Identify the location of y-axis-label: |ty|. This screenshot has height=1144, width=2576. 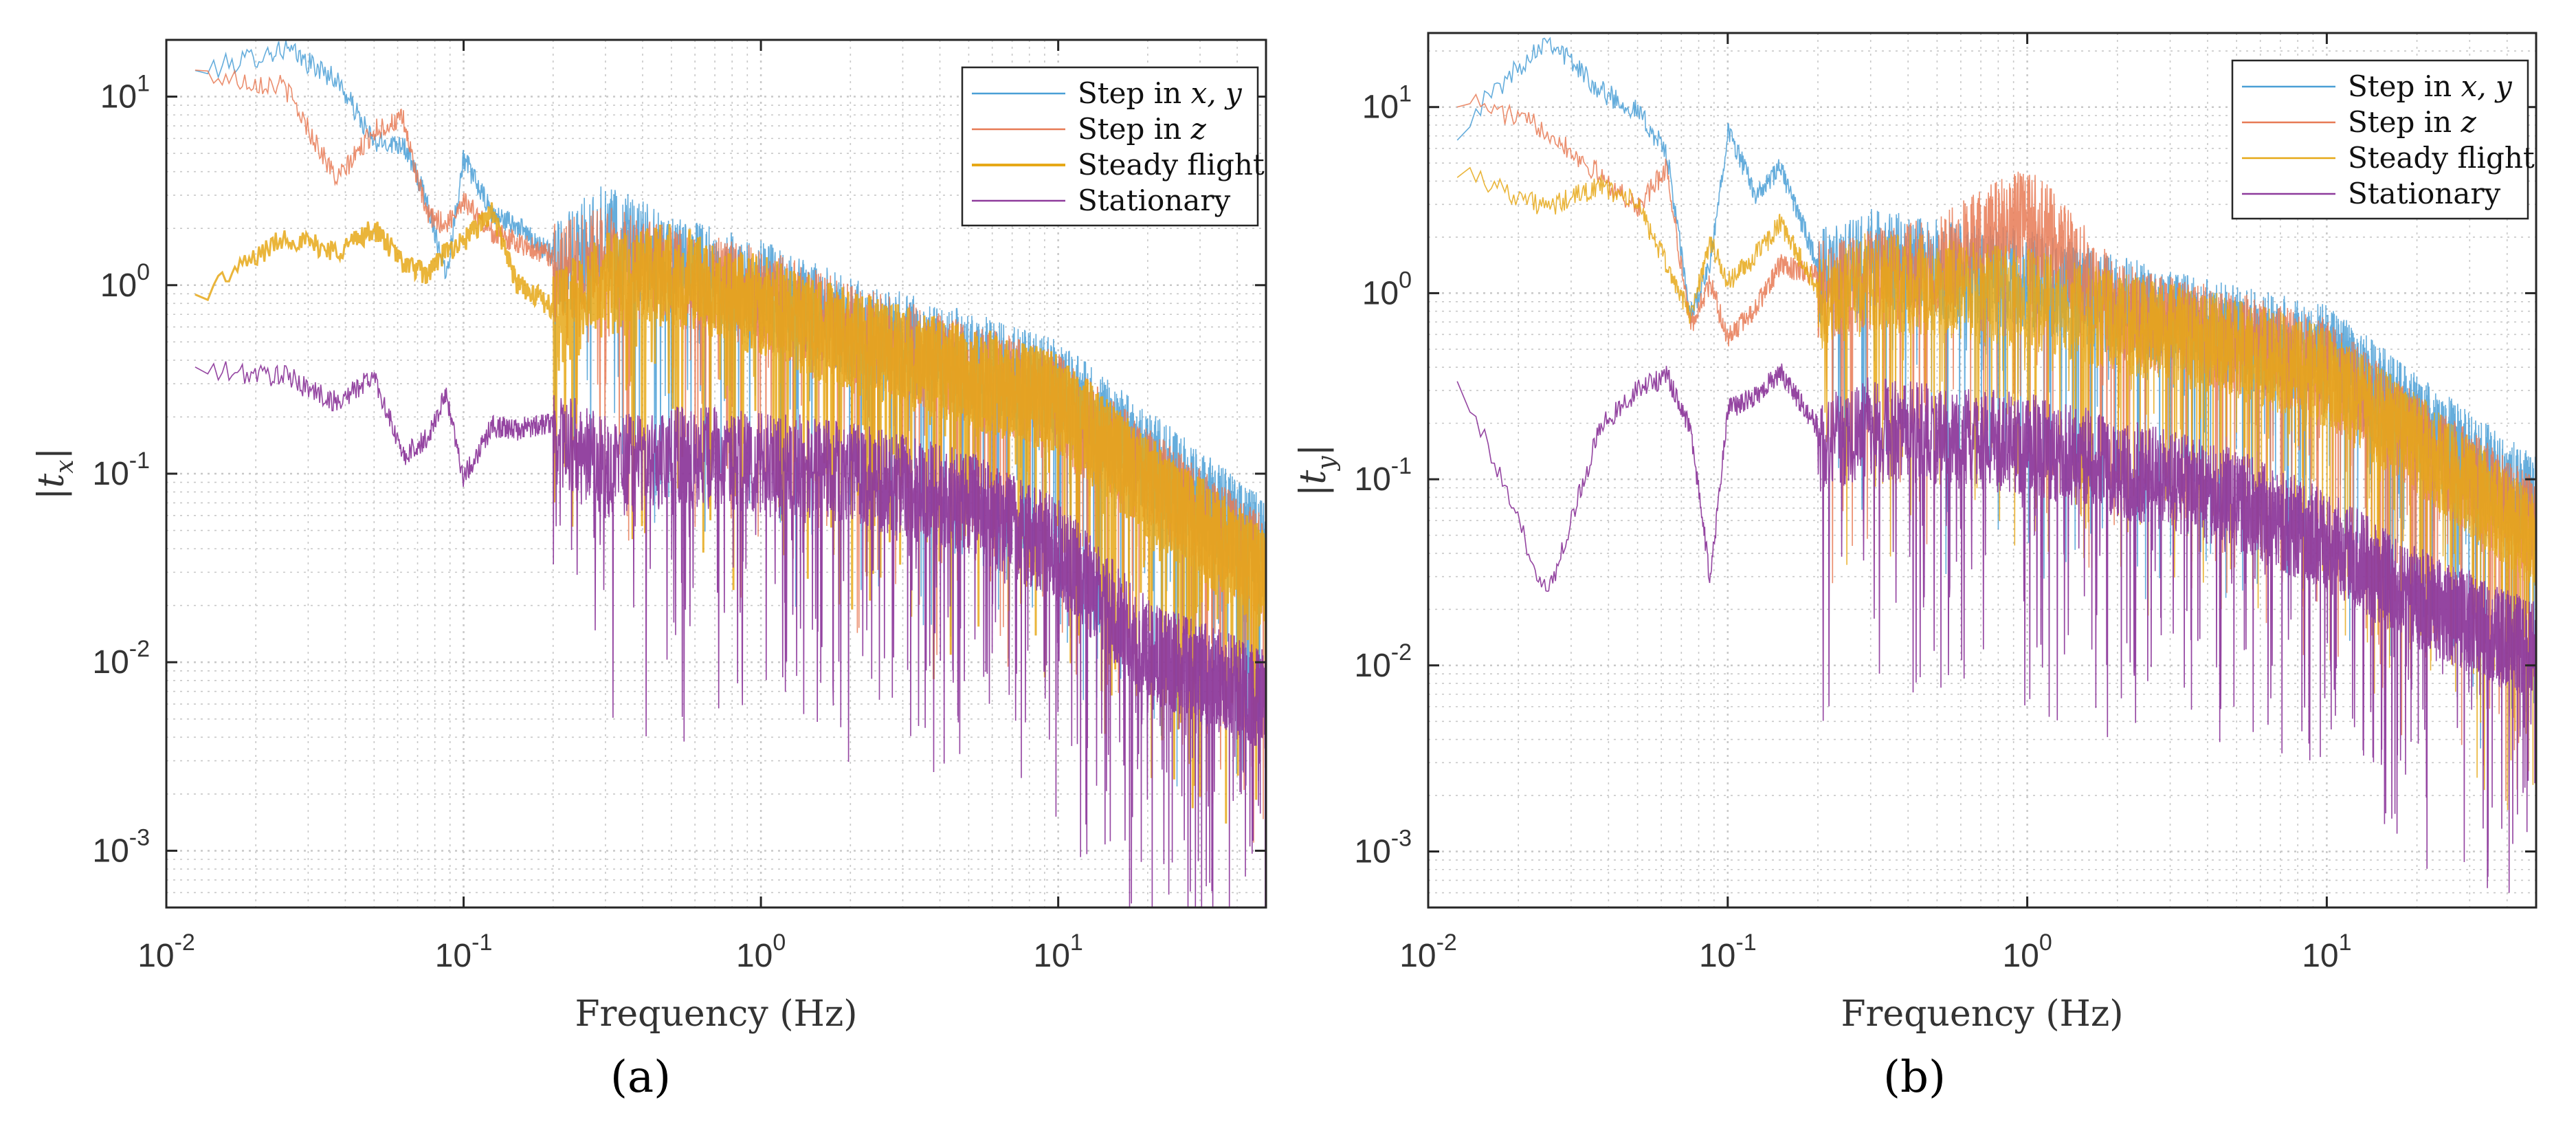
(1317, 470).